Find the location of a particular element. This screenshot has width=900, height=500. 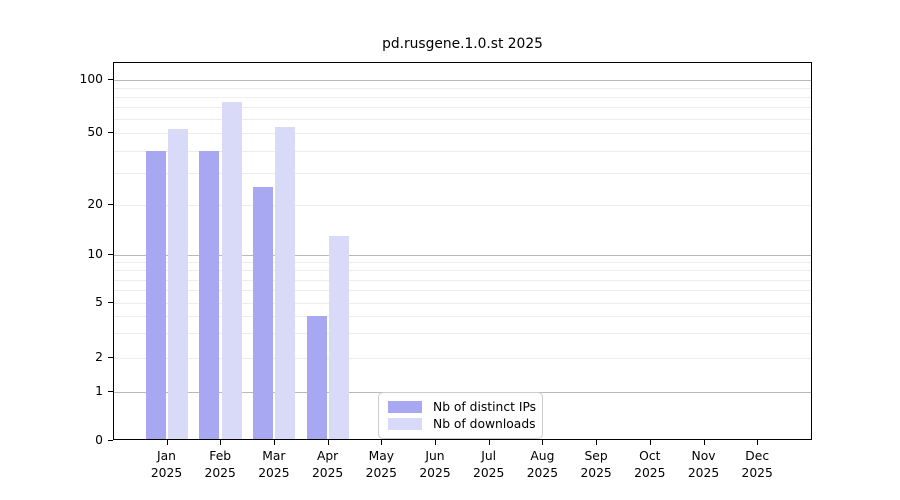

legend: Nb of distinct IPs Nb of downloads is located at coordinates (460, 415).